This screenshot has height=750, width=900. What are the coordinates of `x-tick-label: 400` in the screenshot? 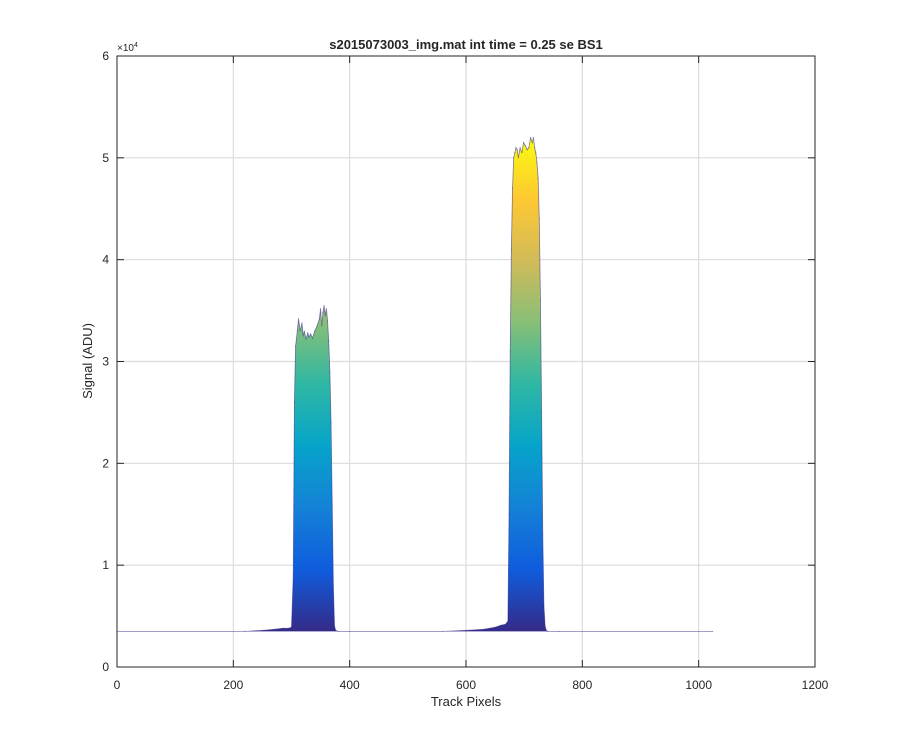 It's located at (350, 685).